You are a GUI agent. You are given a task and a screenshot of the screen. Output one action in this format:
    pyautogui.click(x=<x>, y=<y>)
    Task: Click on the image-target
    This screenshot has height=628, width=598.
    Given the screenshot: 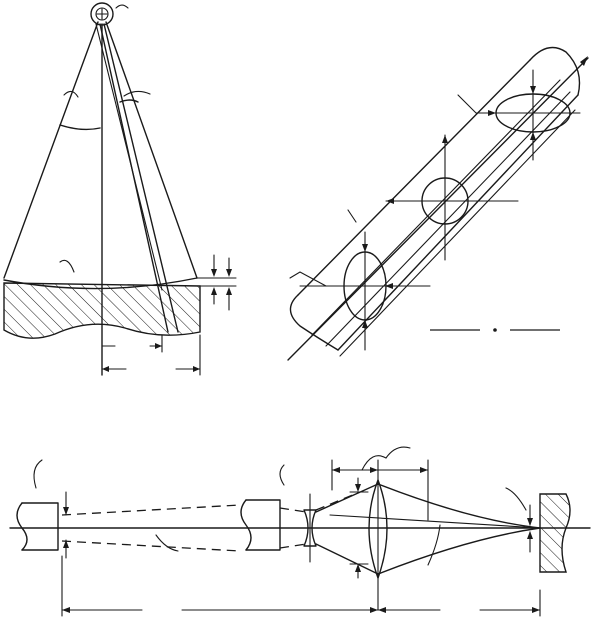 What is the action you would take?
    pyautogui.click(x=538, y=530)
    